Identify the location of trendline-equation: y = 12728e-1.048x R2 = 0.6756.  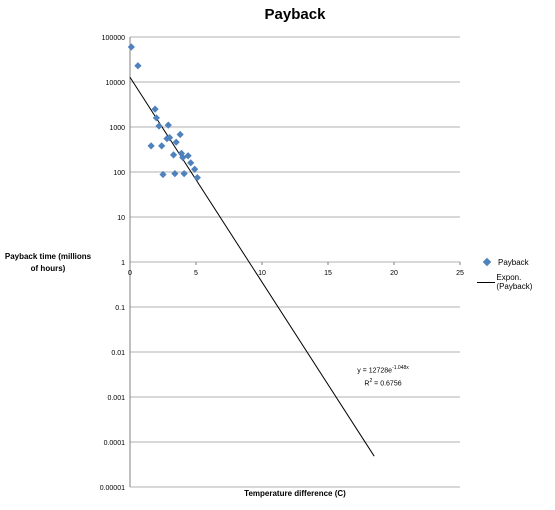
(383, 376).